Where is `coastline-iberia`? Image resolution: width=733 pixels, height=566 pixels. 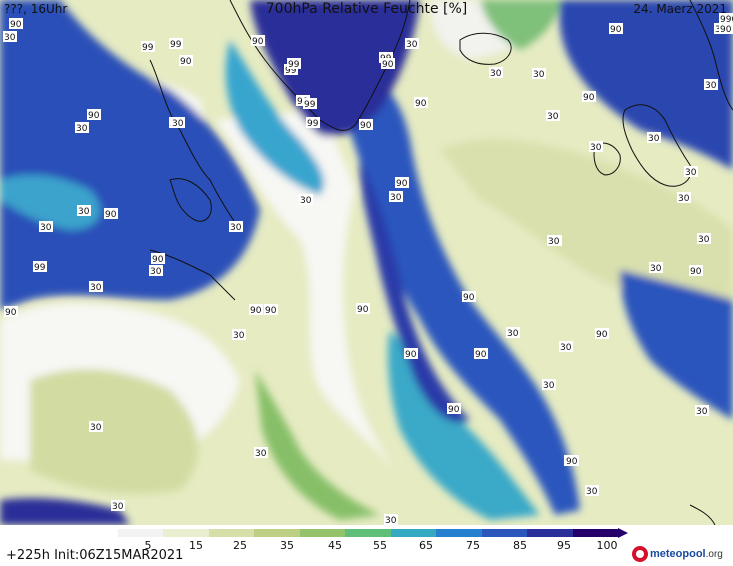 coastline-iberia is located at coordinates (702, 514).